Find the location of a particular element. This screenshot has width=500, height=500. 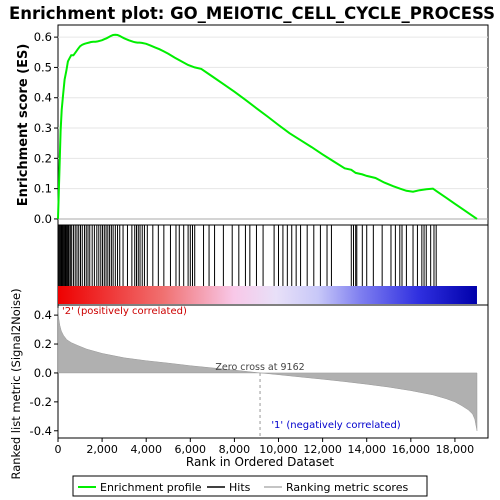

x-tick-label: 14,000 is located at coordinates (366, 449).